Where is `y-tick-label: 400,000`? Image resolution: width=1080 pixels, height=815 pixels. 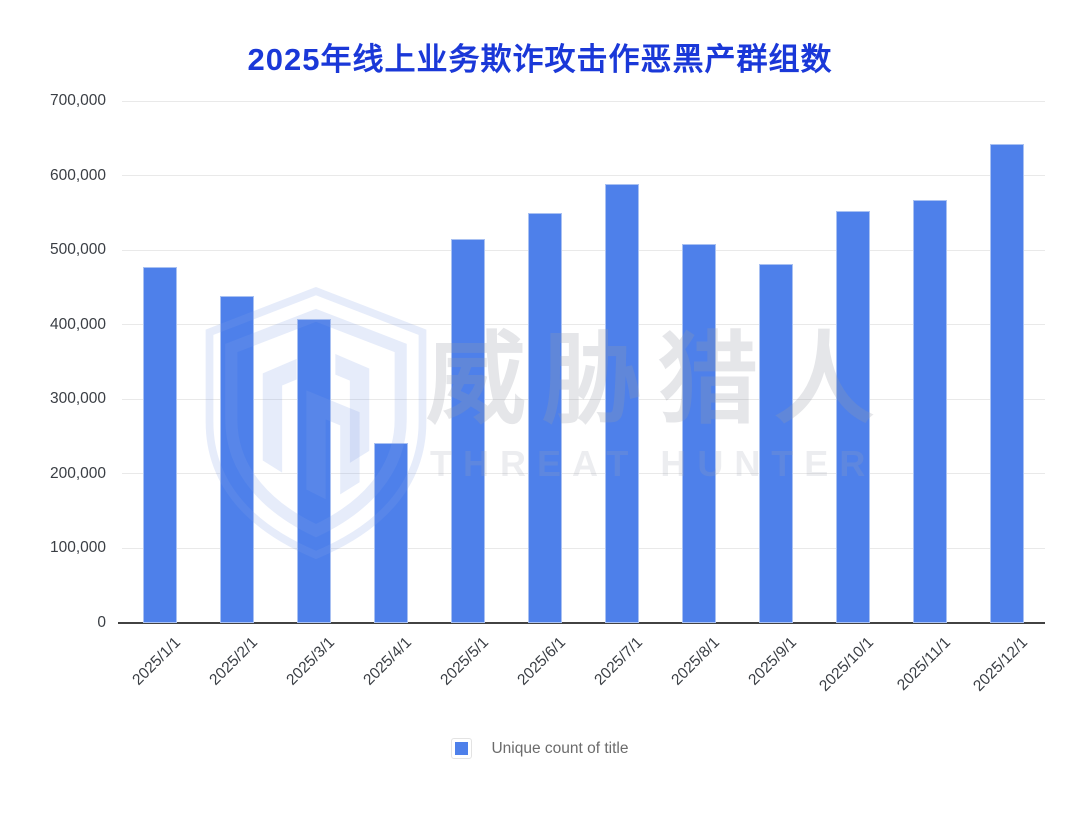 y-tick-label: 400,000 is located at coordinates (77, 324).